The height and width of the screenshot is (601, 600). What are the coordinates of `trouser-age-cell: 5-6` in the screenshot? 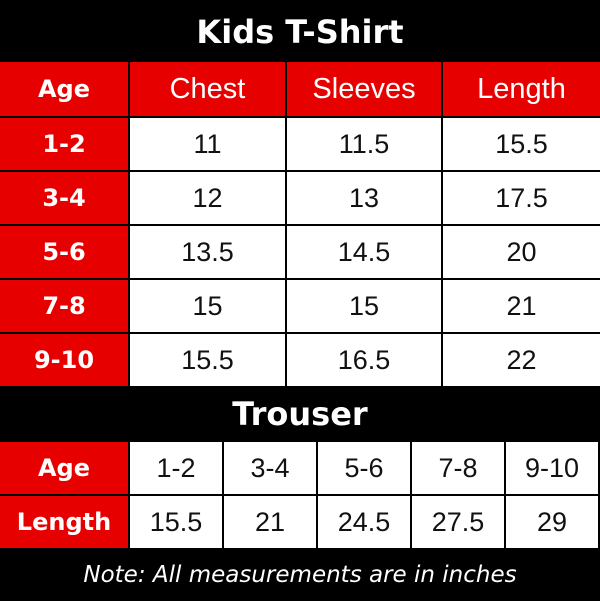 It's located at (364, 468).